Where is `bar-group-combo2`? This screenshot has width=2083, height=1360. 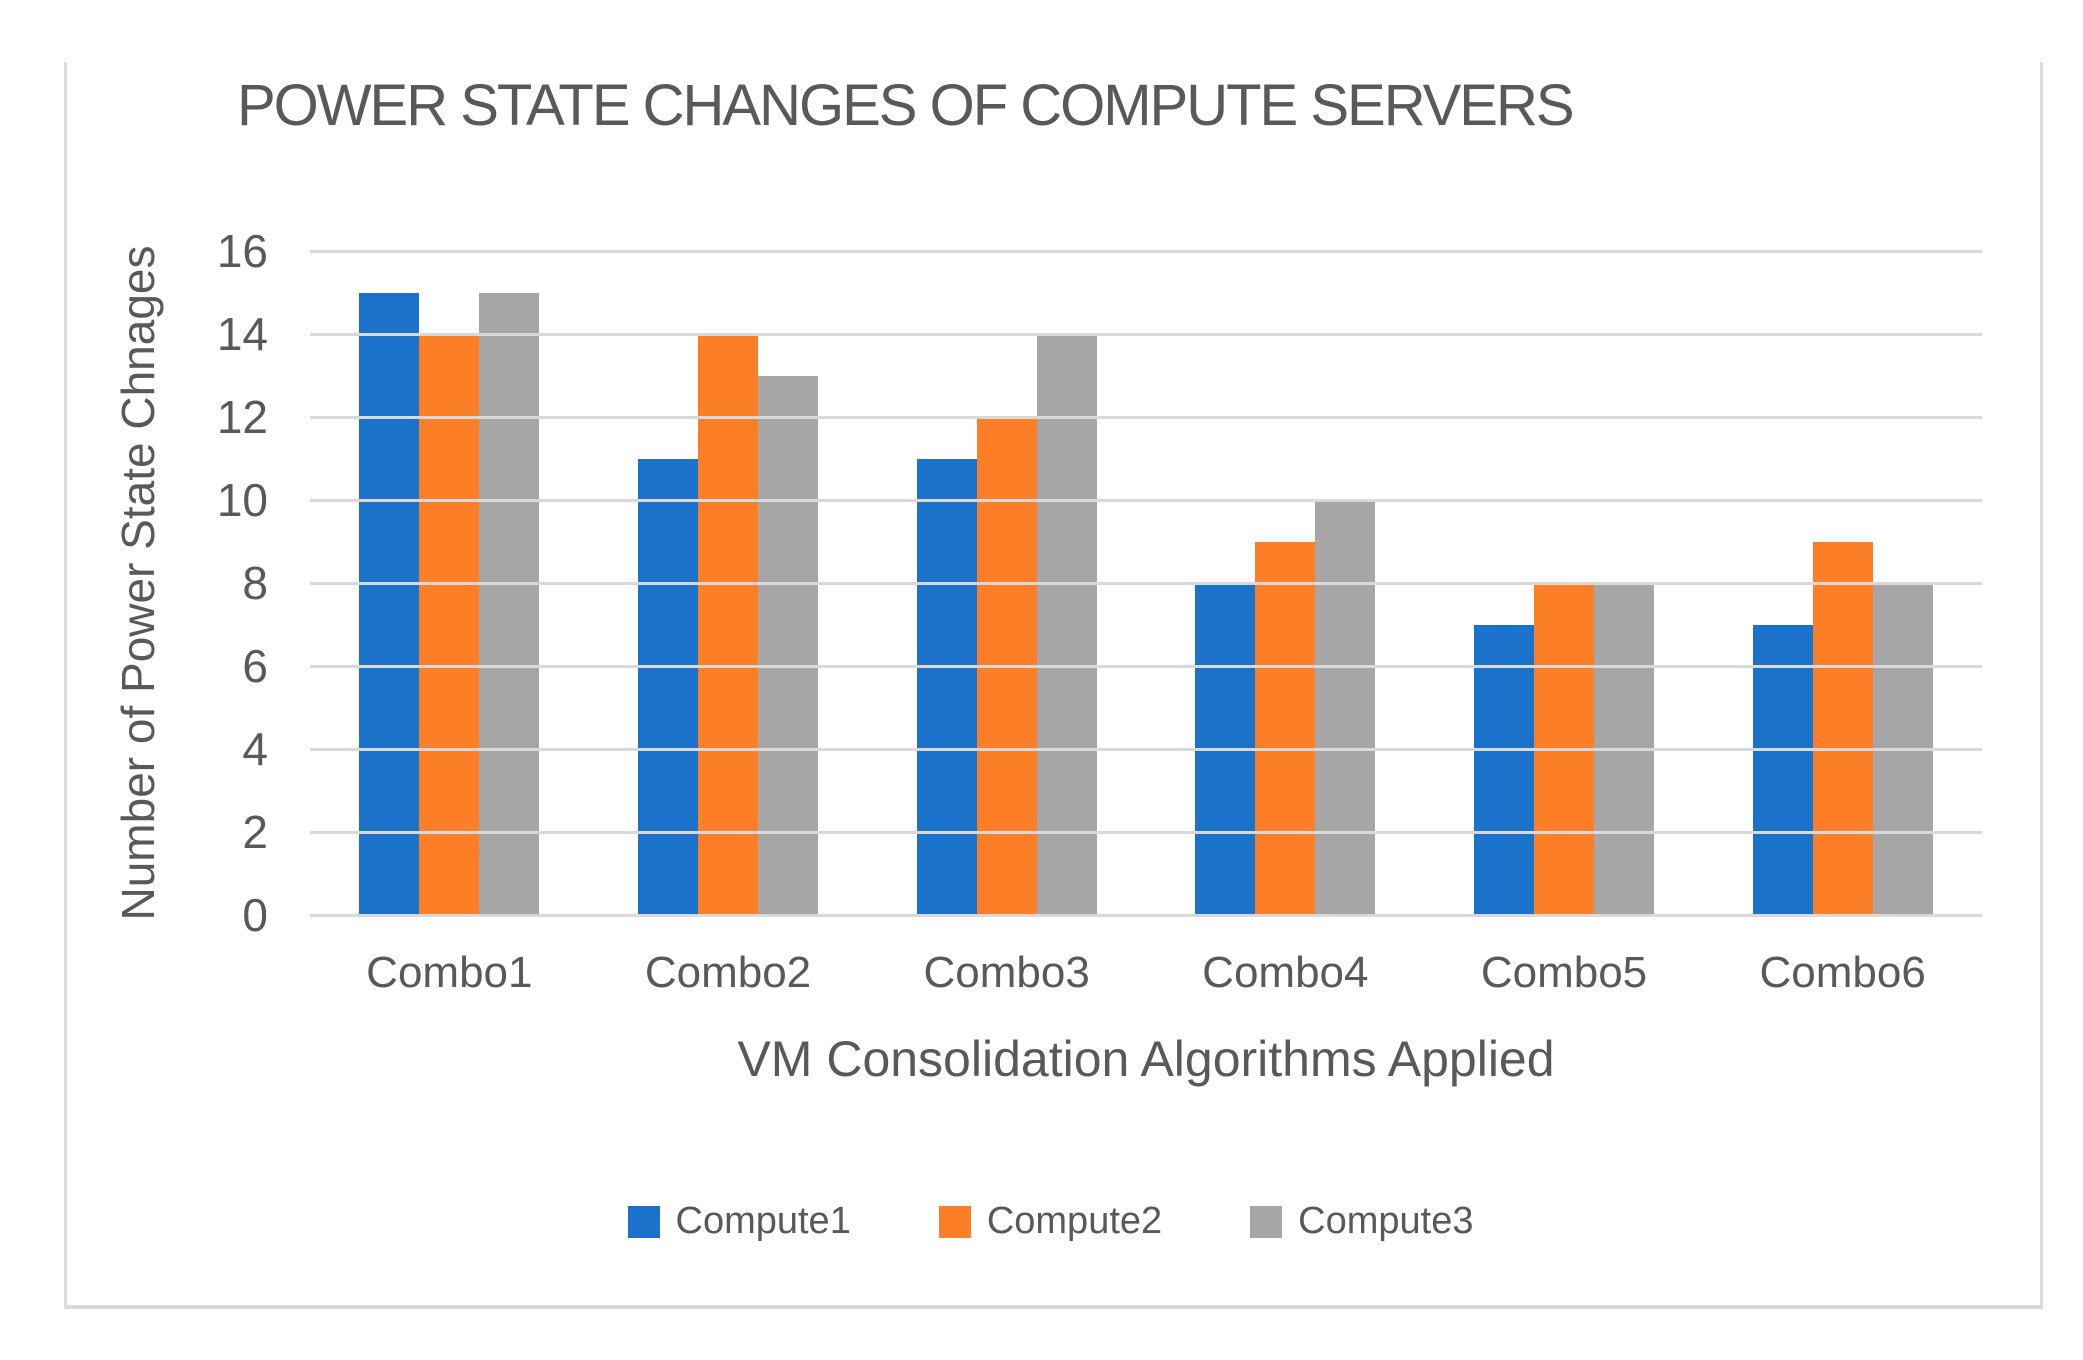
bar-group-combo2 is located at coordinates (728, 583).